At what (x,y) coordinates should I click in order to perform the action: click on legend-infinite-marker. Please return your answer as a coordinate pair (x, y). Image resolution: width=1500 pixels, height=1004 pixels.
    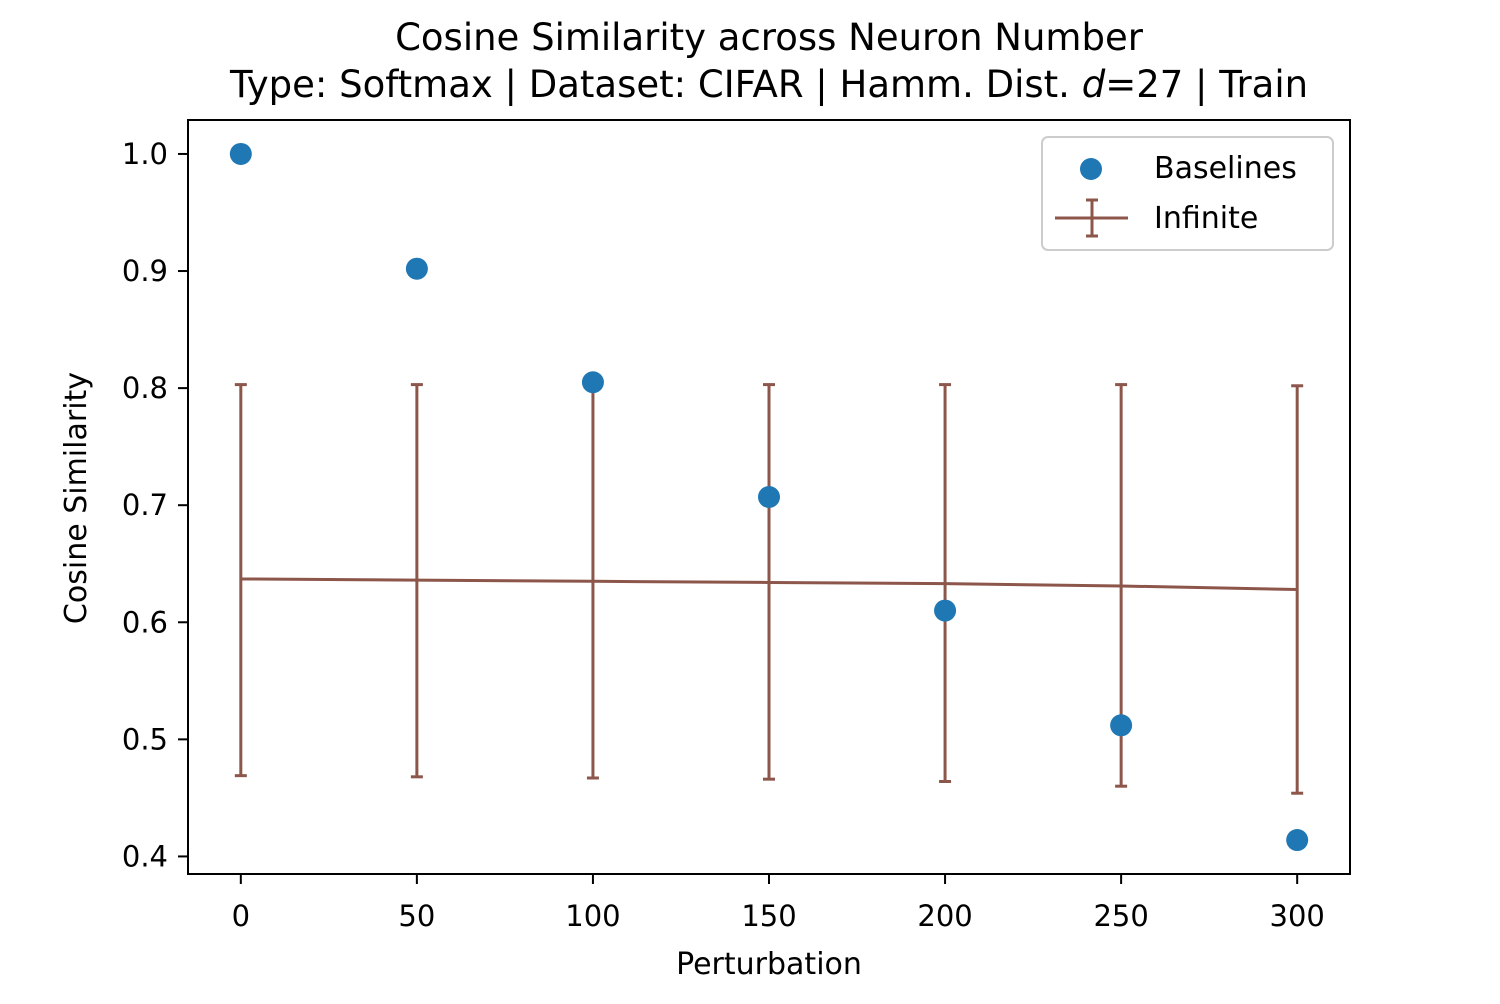
    Looking at the image, I should click on (1091, 218).